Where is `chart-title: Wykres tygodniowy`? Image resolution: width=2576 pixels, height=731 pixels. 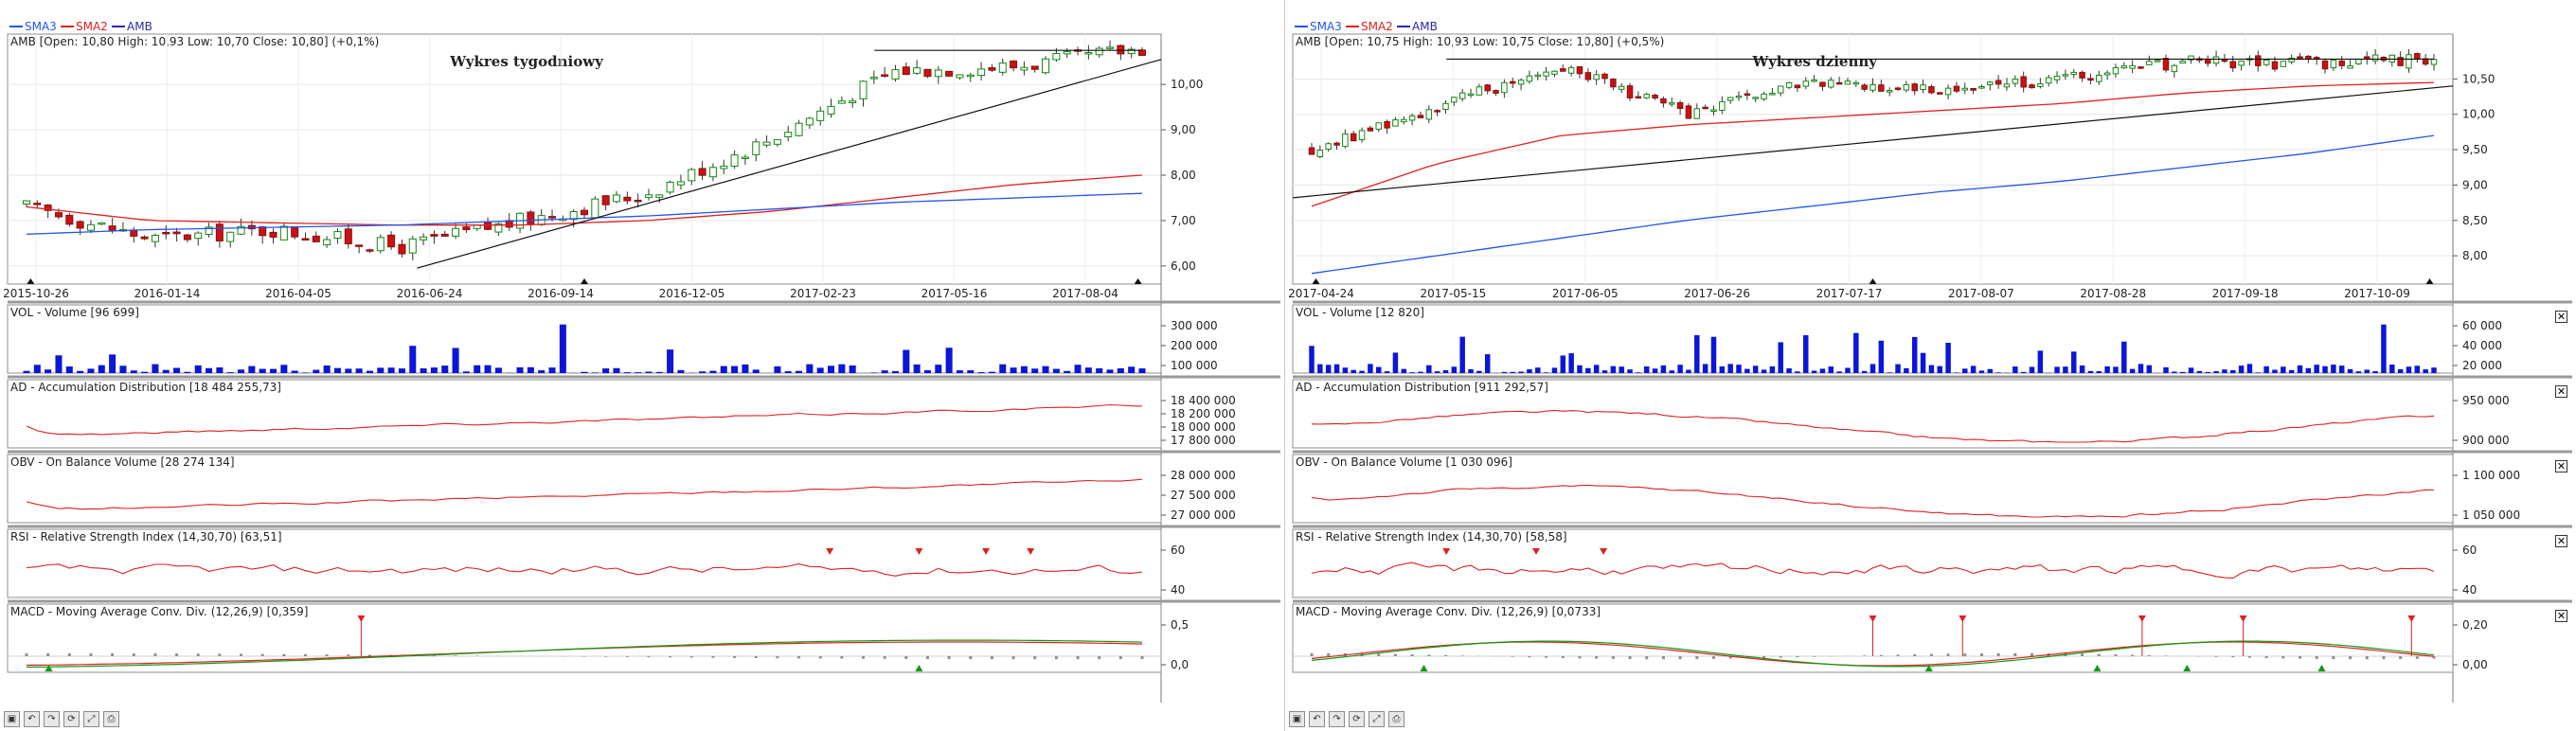 chart-title: Wykres tygodniowy is located at coordinates (526, 61).